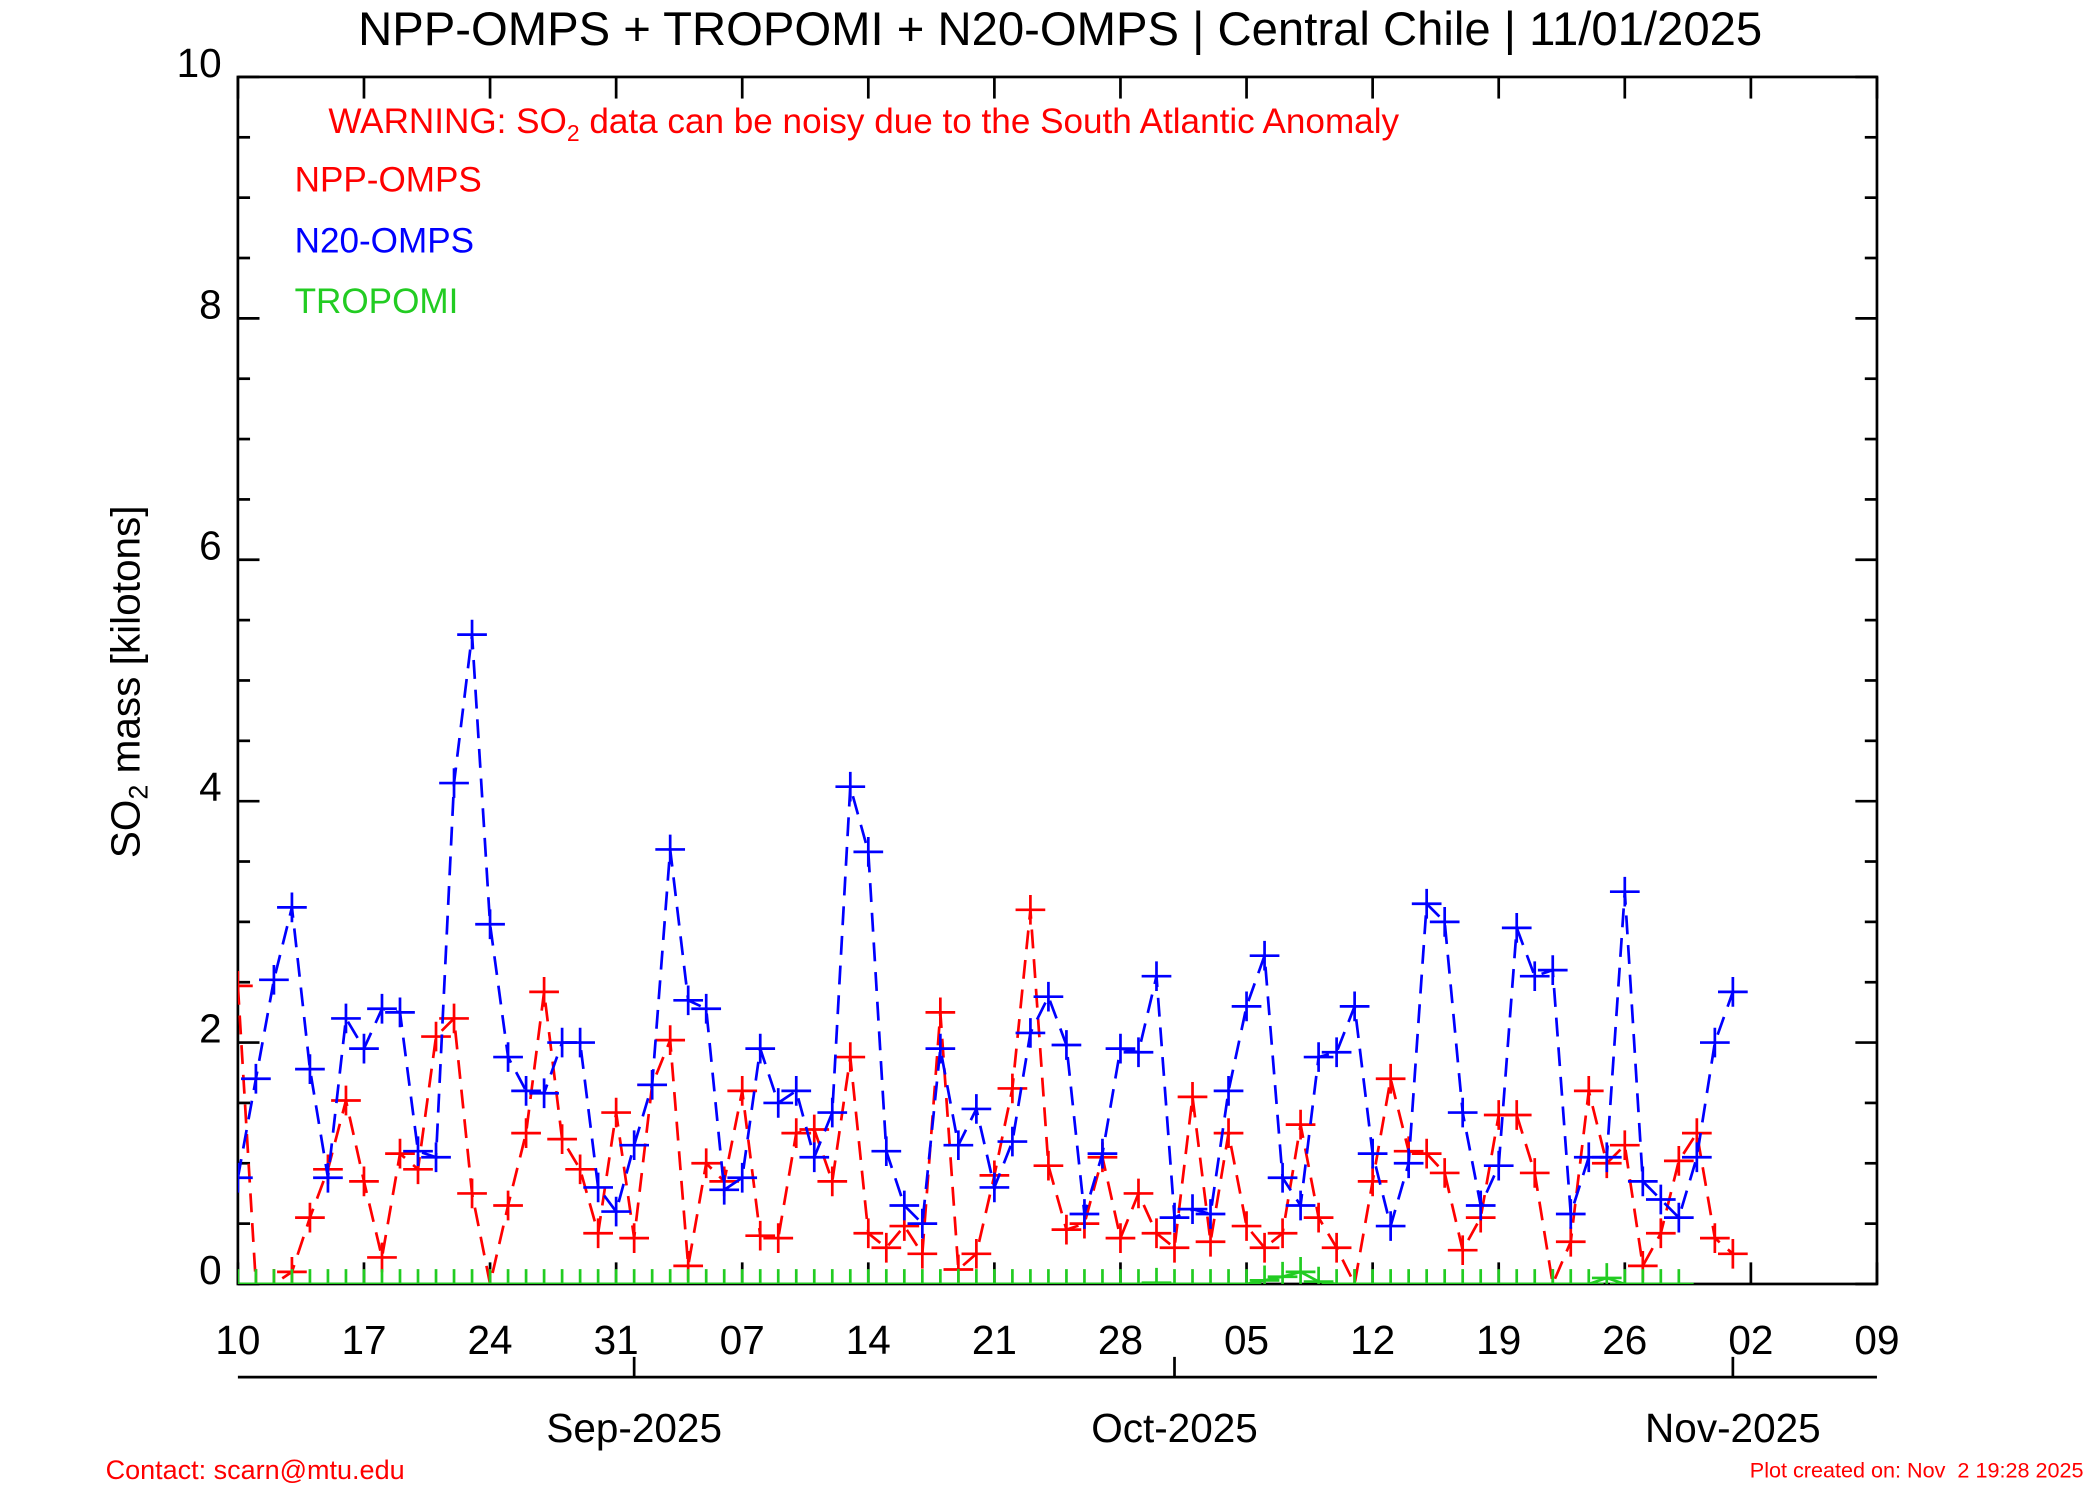 The width and height of the screenshot is (2100, 1500). I want to click on x-tick-label: 21, so click(994, 1340).